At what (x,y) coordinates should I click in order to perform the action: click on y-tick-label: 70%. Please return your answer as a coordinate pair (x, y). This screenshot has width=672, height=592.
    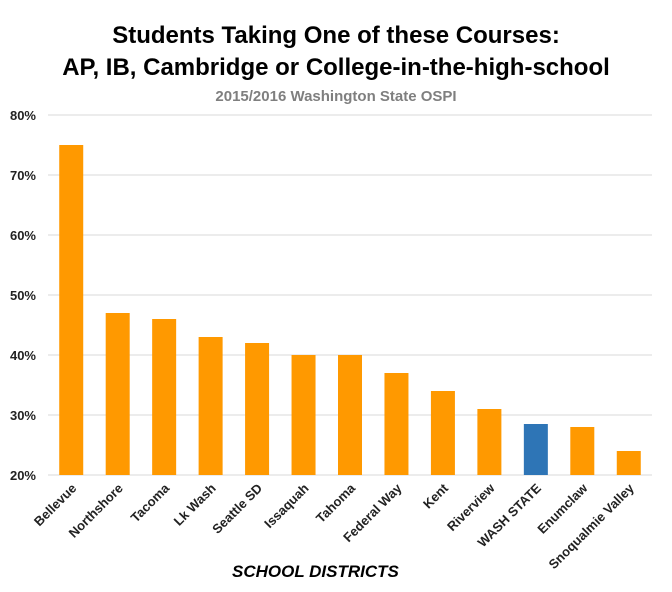
    Looking at the image, I should click on (23, 175).